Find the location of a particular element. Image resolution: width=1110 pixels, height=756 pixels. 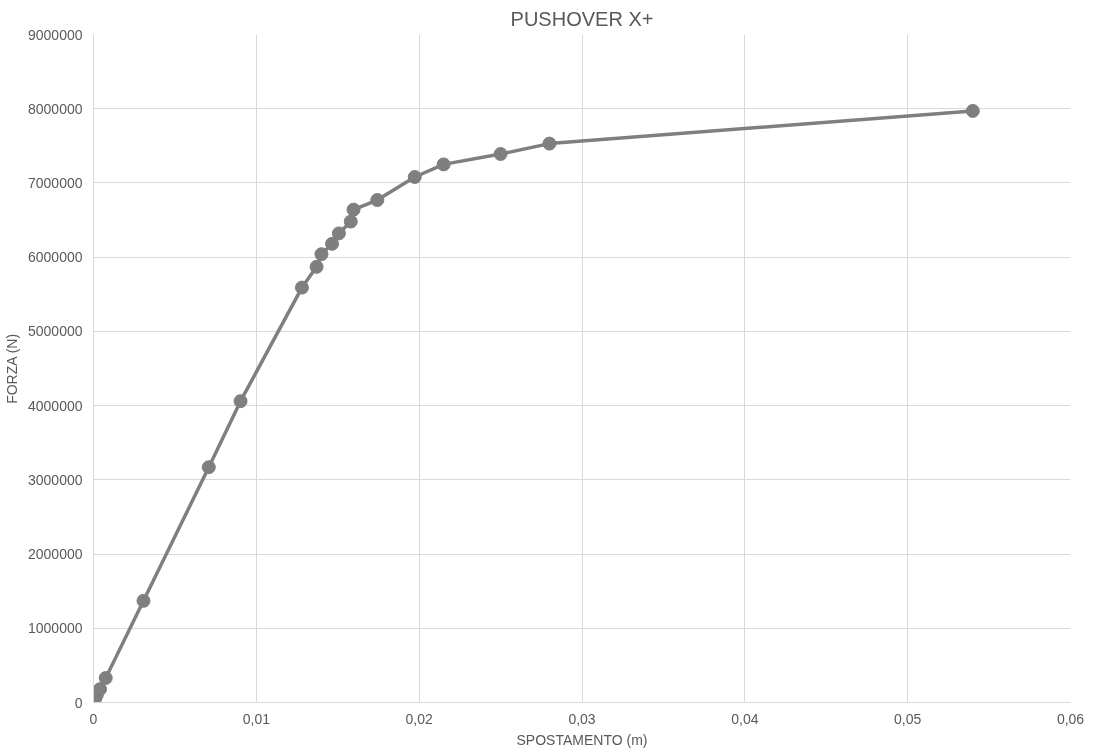

x-tick-label: 0,01 is located at coordinates (256, 718).